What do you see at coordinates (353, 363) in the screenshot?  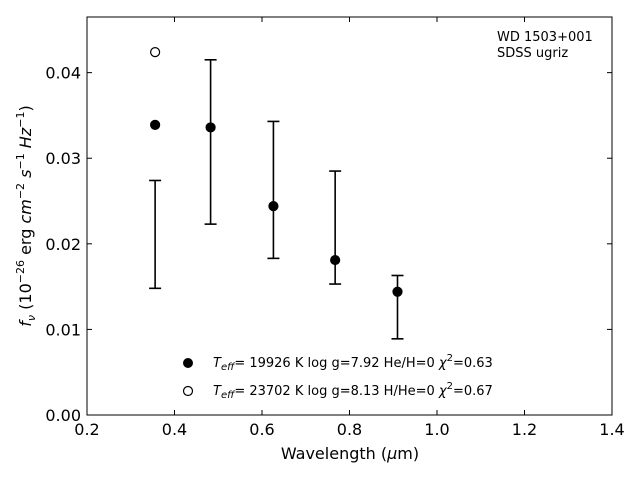 I see `legend-entry-1: Teff= 19926 K log g=7.92 He/H=0 χ2=0.63` at bounding box center [353, 363].